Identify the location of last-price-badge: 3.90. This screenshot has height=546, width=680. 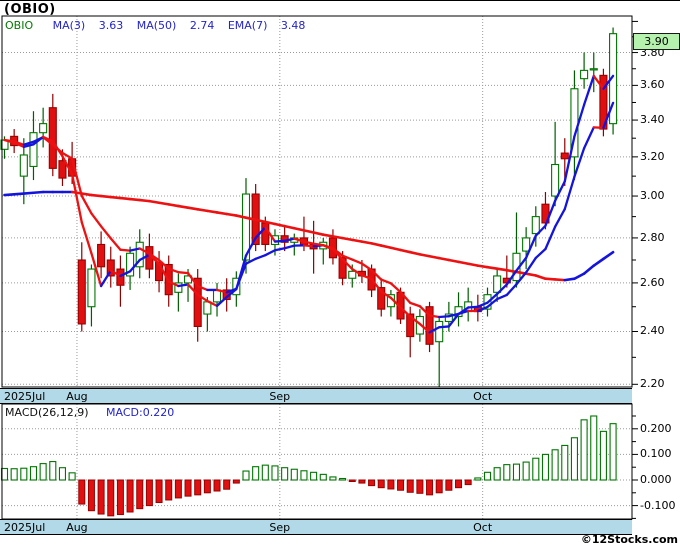
(656, 41).